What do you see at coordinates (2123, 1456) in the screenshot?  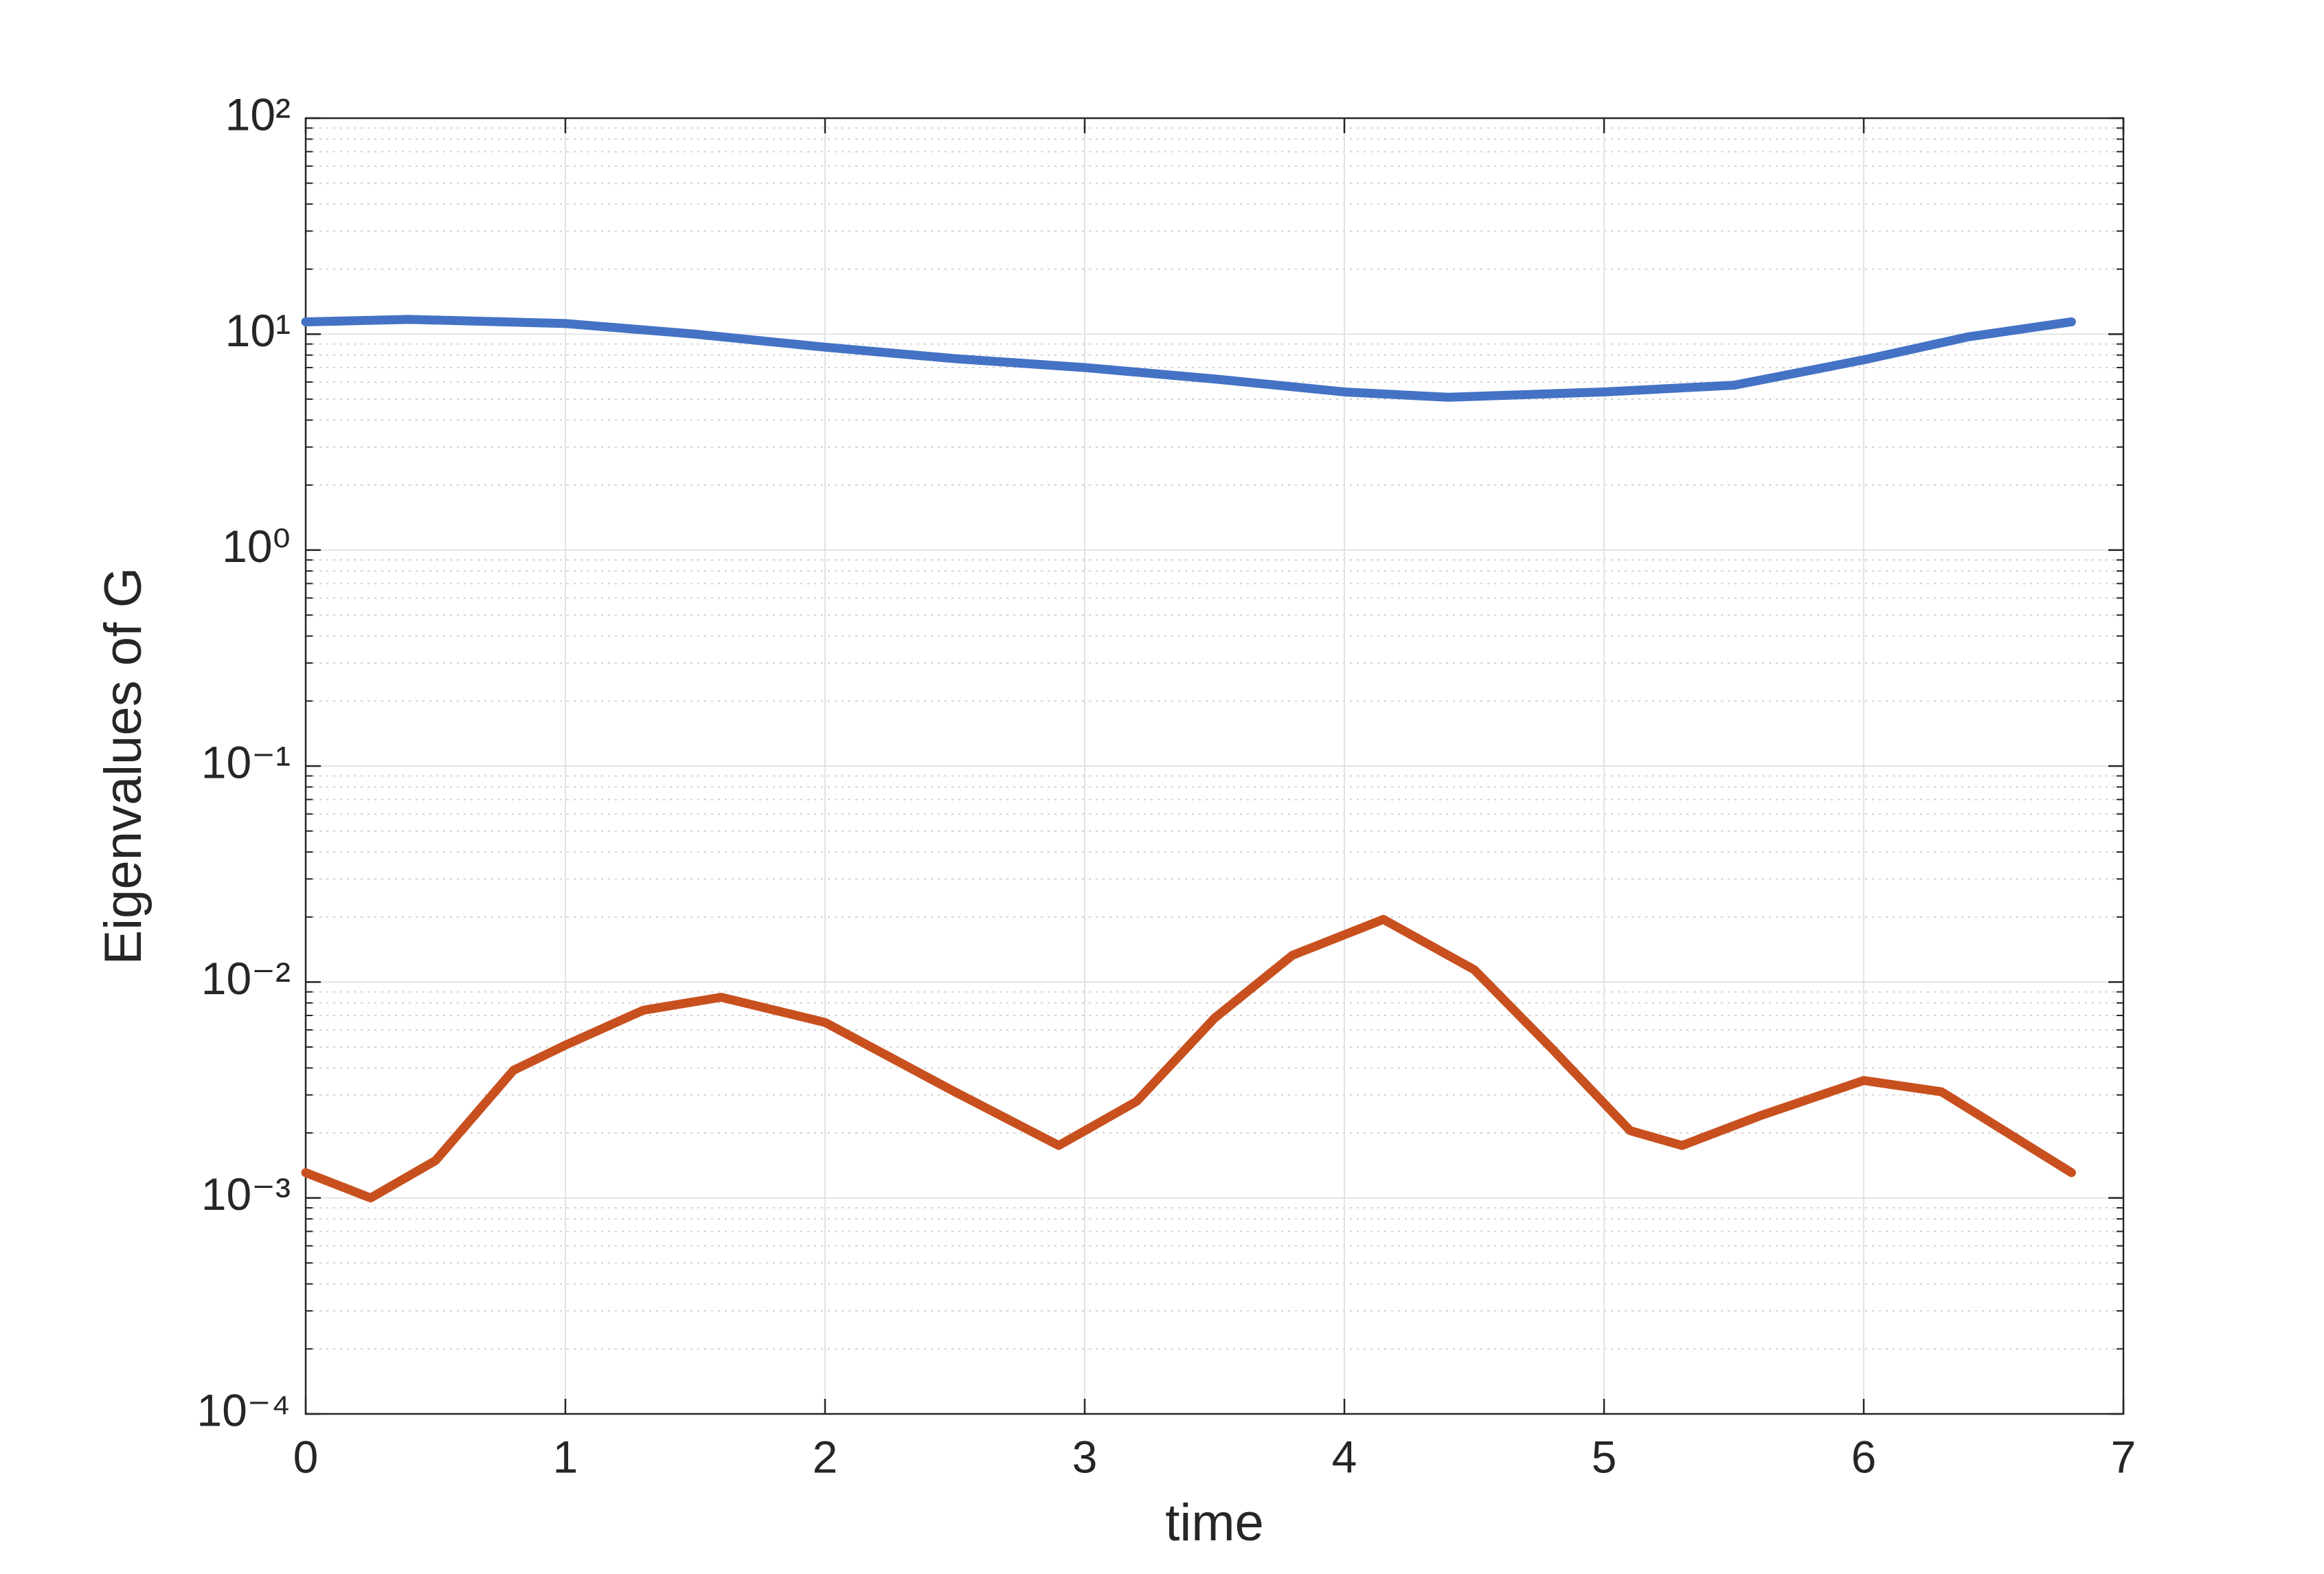 I see `x-tick-label: 7` at bounding box center [2123, 1456].